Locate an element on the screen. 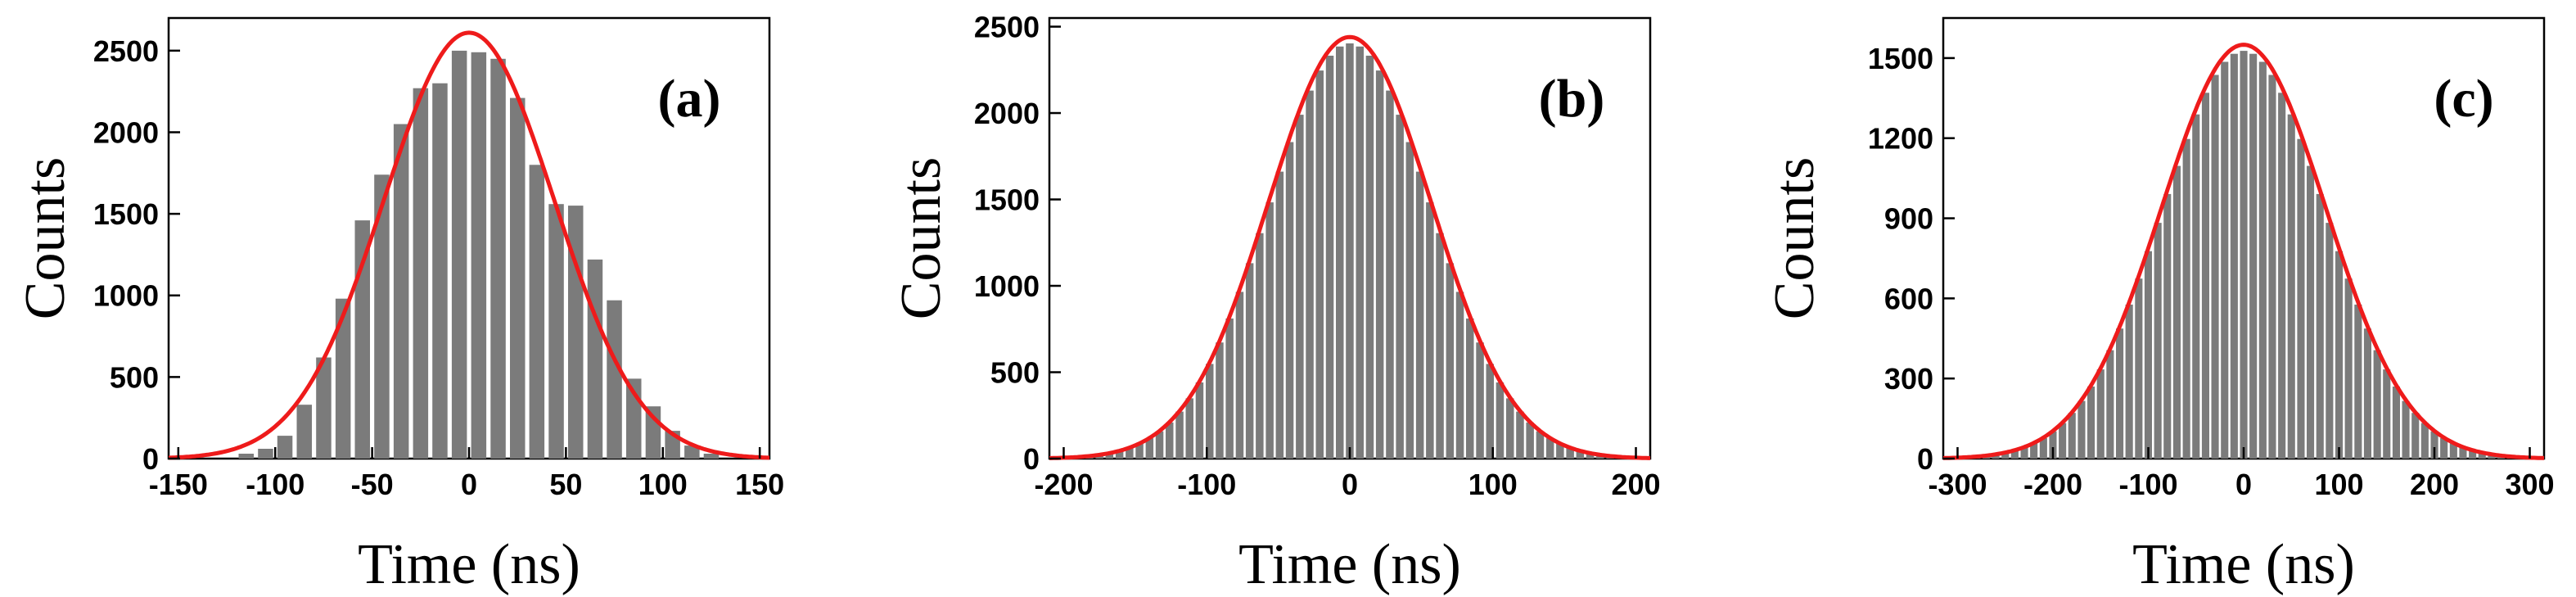 The height and width of the screenshot is (597, 2576). x-tick-label: 150 is located at coordinates (759, 484).